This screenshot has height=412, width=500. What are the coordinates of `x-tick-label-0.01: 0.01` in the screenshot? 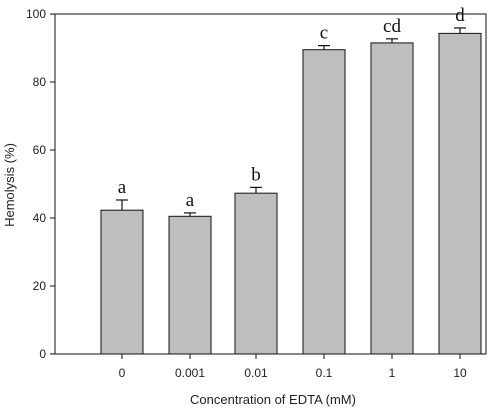 It's located at (256, 373).